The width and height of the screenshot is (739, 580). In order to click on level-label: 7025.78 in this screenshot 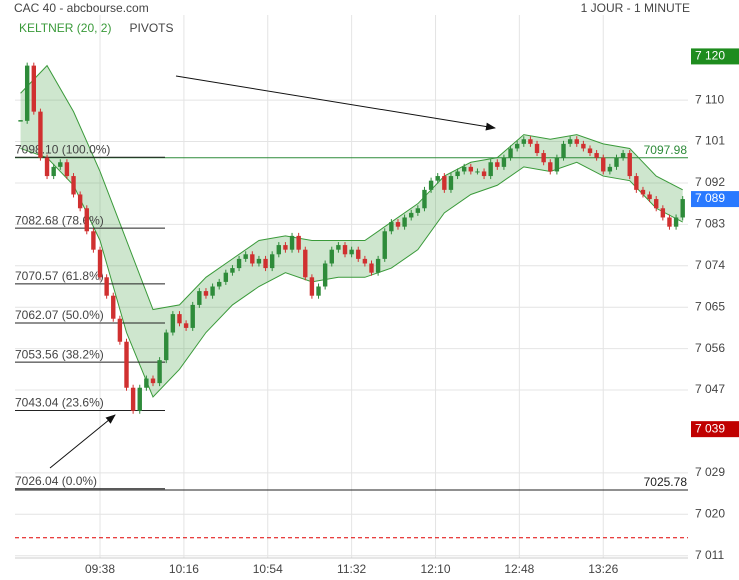, I will do `click(666, 482)`.